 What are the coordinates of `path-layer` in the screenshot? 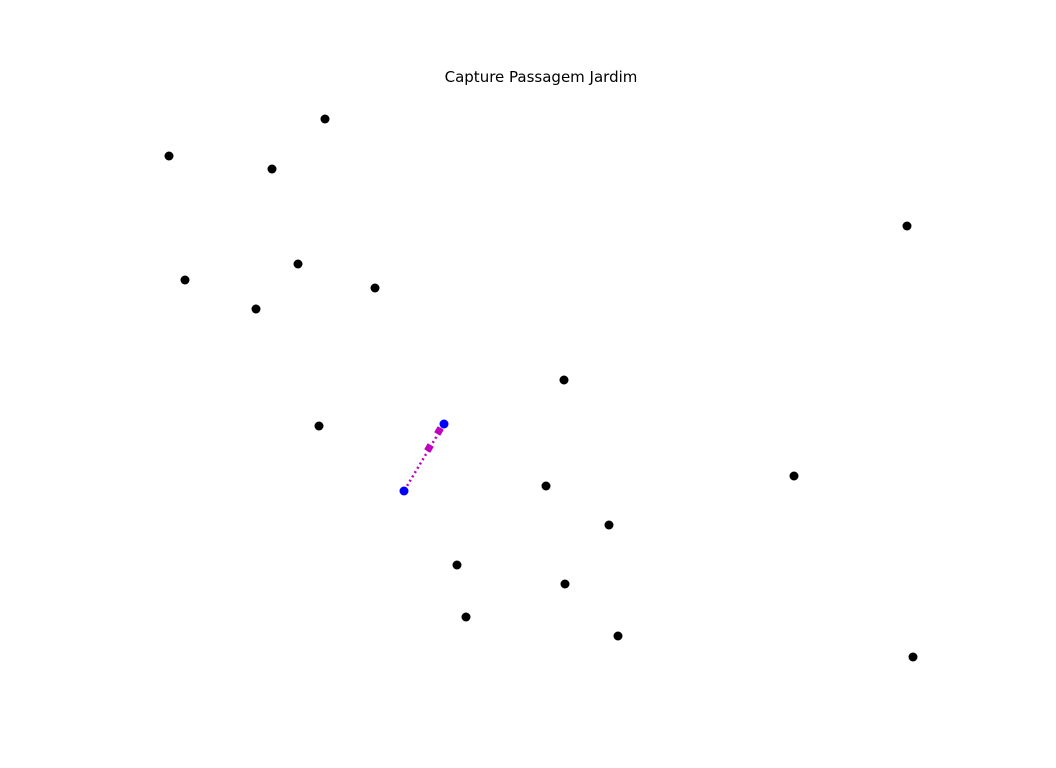 It's located at (424, 457).